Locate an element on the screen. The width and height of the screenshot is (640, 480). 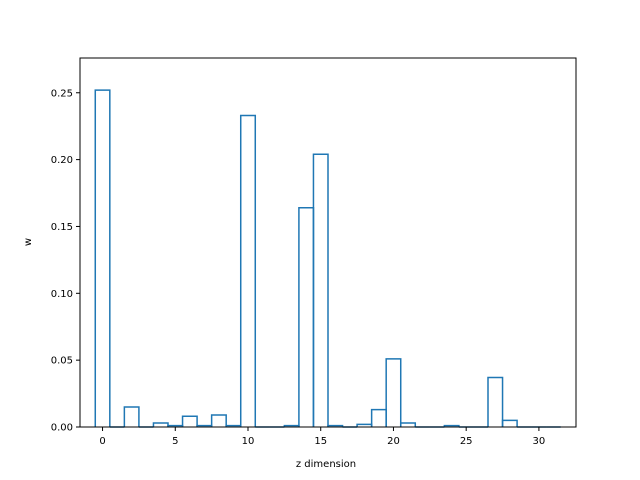
y-tick-label: 0.05 is located at coordinates (62, 361).